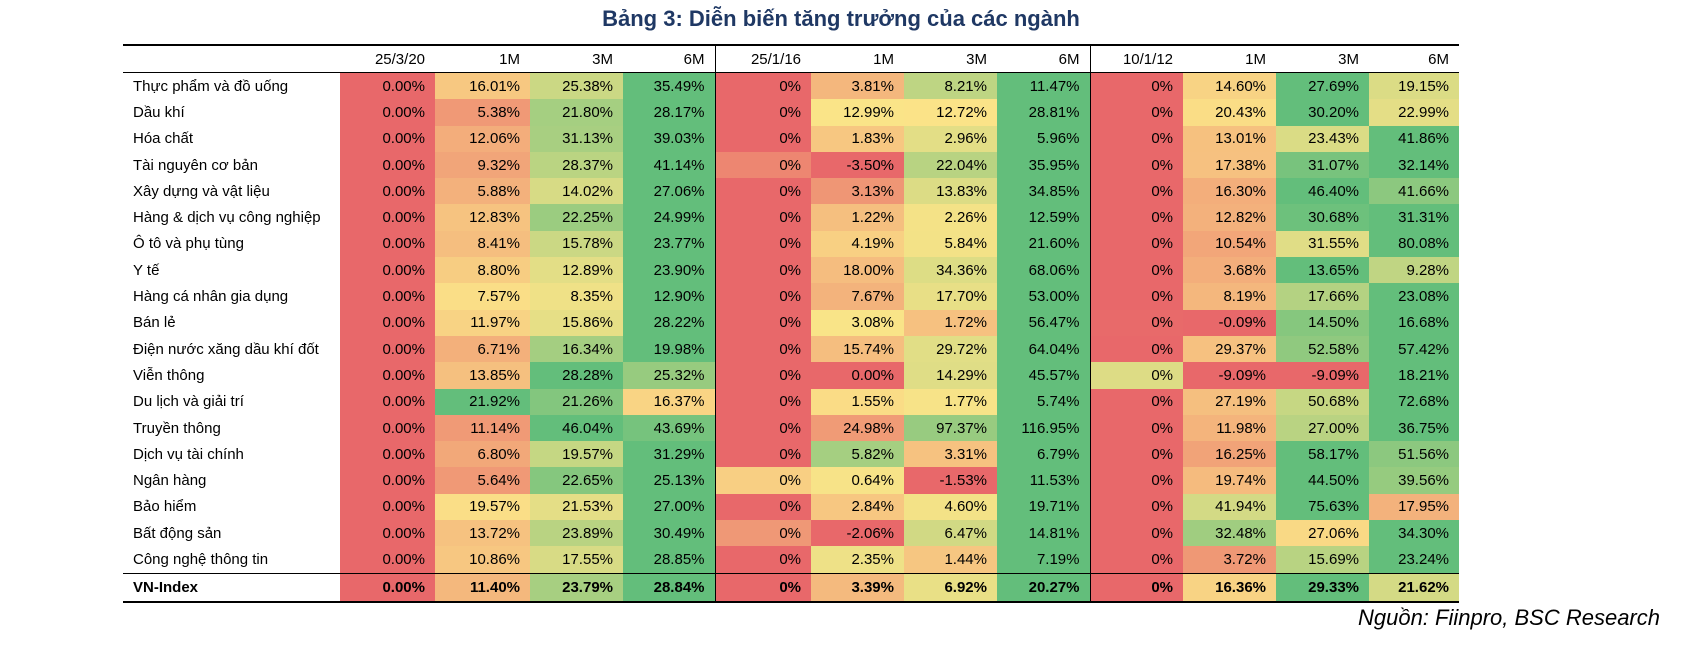  What do you see at coordinates (857, 533) in the screenshot?
I see `value-cell: -2.06%` at bounding box center [857, 533].